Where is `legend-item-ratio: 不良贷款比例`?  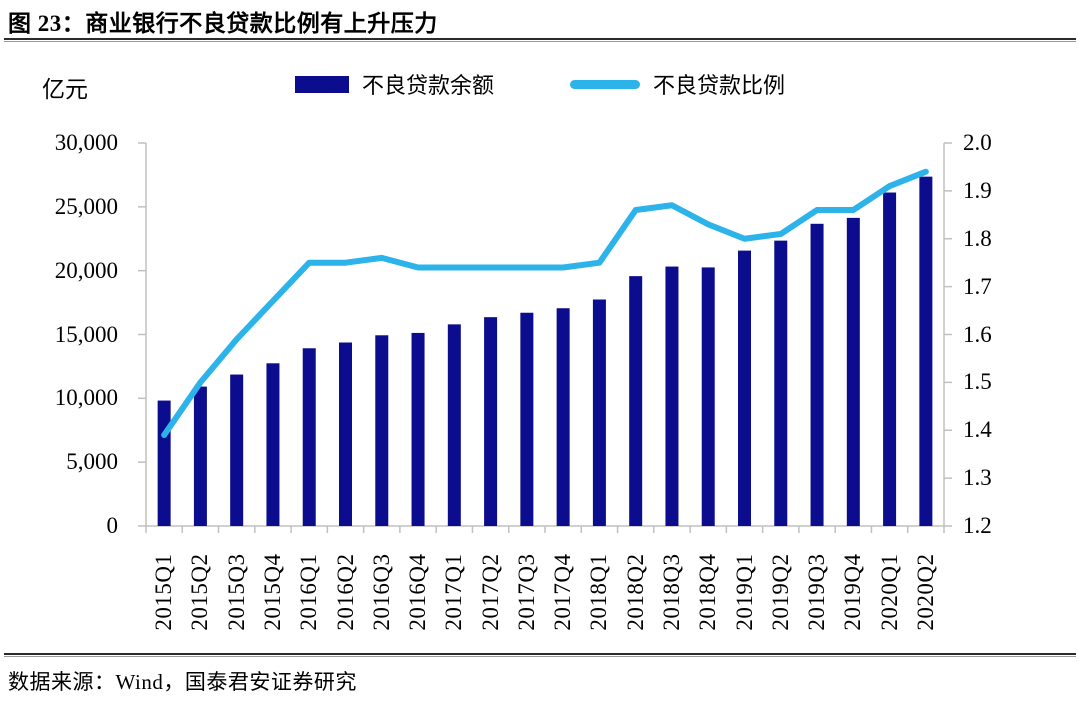 legend-item-ratio: 不良贷款比例 is located at coordinates (677, 84).